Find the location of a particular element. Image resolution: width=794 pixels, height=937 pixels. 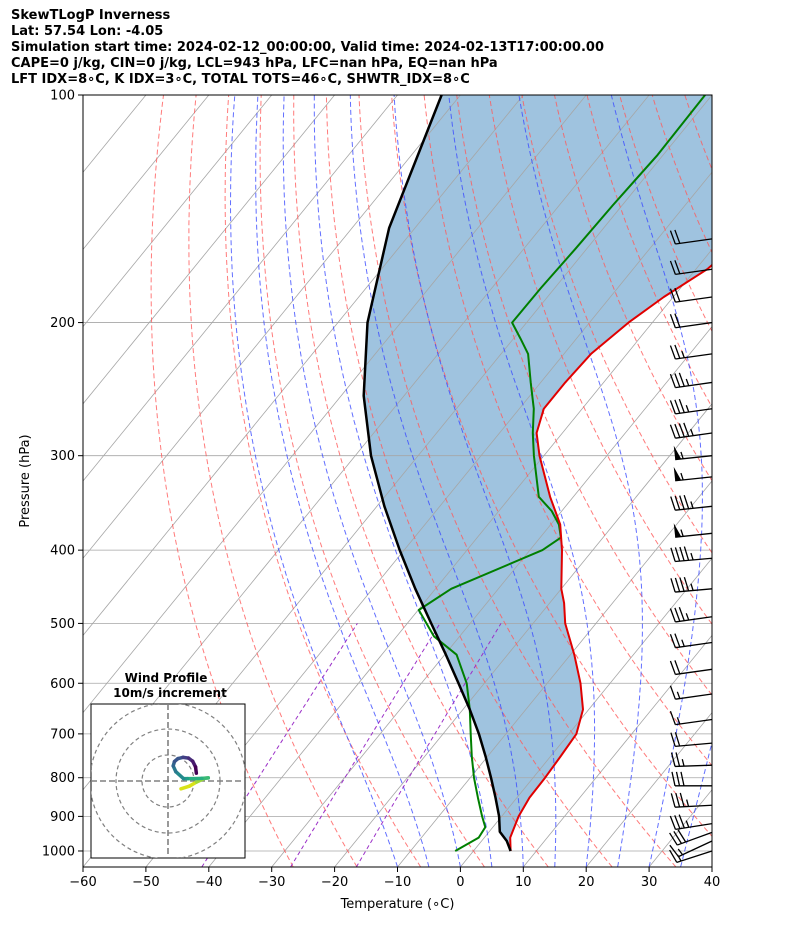

x-axis-label: Temperature (∘C) is located at coordinates (397, 904).